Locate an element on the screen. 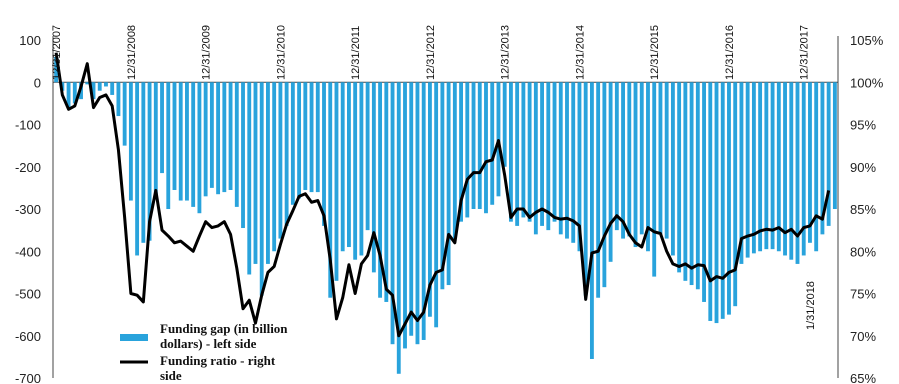 This screenshot has height=384, width=899. right-tick-label: 90% is located at coordinates (863, 167).